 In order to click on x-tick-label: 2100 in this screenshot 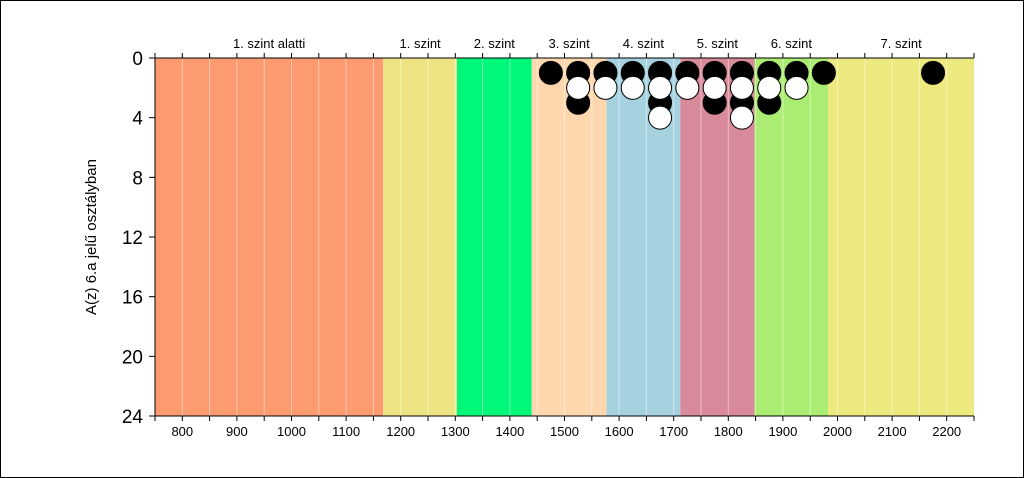, I will do `click(892, 431)`.